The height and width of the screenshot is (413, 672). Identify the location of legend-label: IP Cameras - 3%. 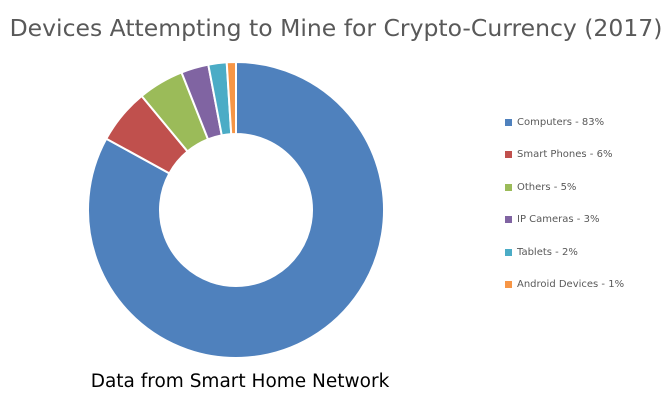
(558, 219).